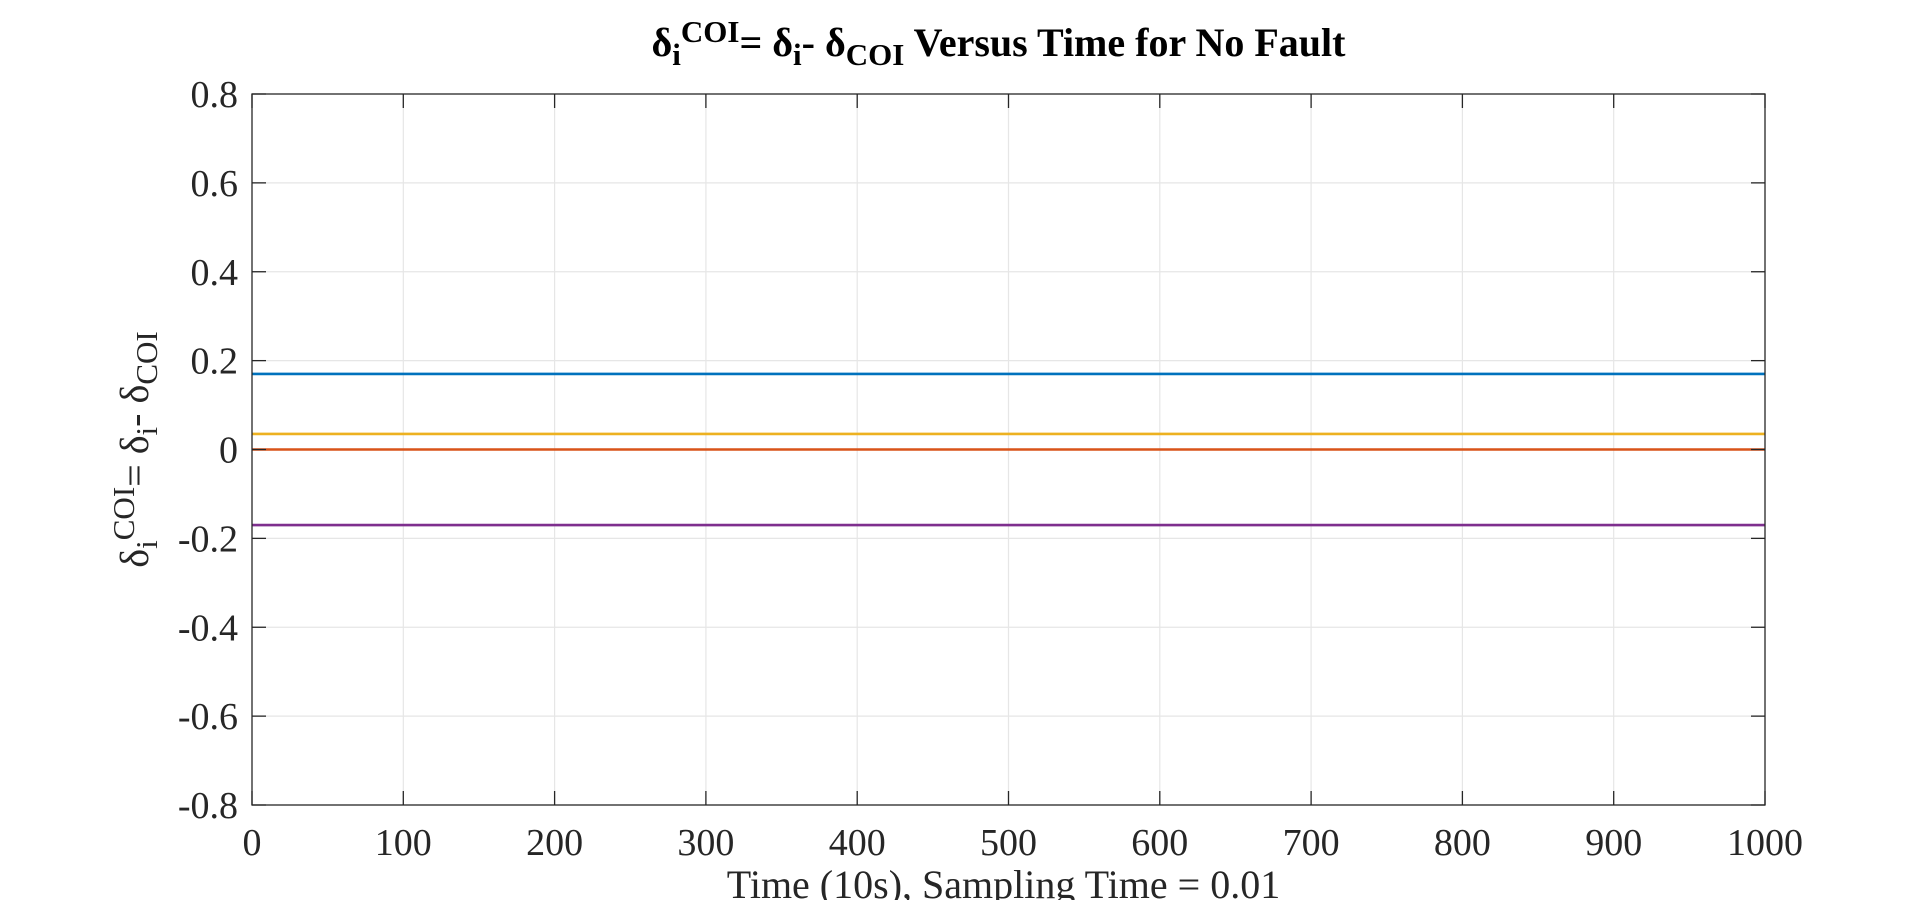 The height and width of the screenshot is (900, 1920). I want to click on x-tick-label: 700, so click(1311, 843).